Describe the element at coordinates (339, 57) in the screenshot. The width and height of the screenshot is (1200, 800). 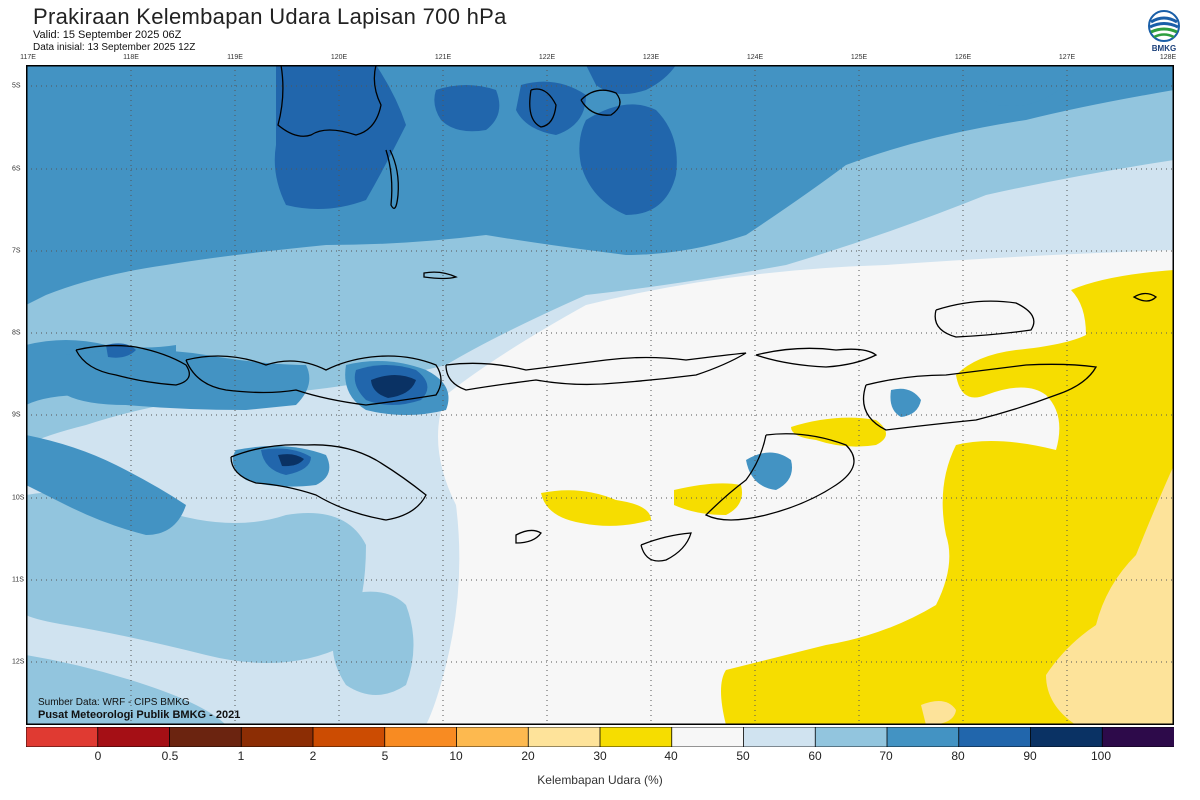
I see `lon-label: 120E` at that location.